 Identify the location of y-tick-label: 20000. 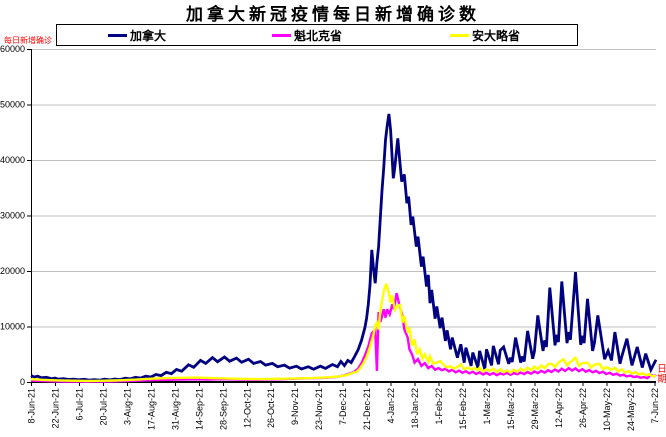
(12, 271).